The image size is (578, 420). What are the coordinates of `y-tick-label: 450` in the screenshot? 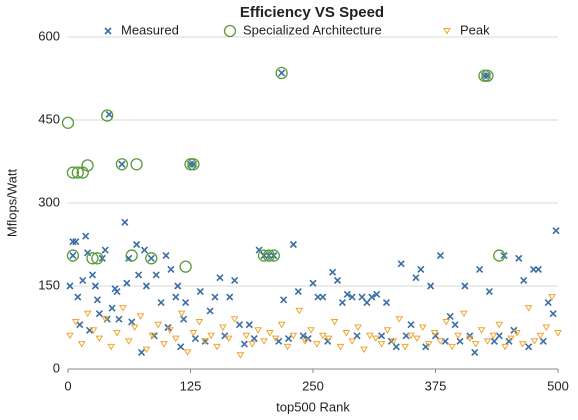 It's located at (49, 118).